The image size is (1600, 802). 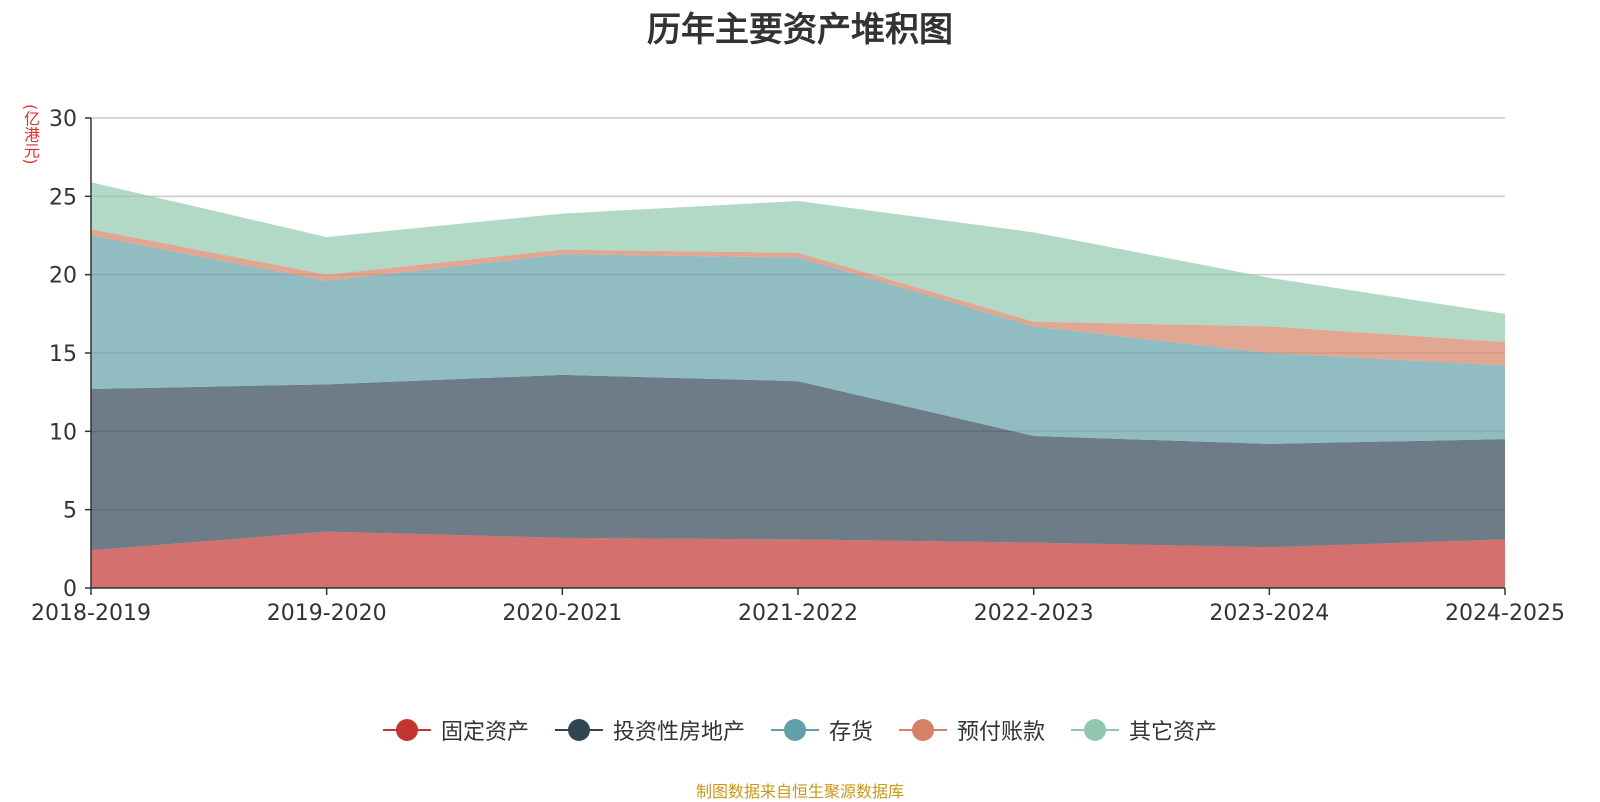 What do you see at coordinates (1505, 613) in the screenshot?
I see `x-tick-label: 2024-2025` at bounding box center [1505, 613].